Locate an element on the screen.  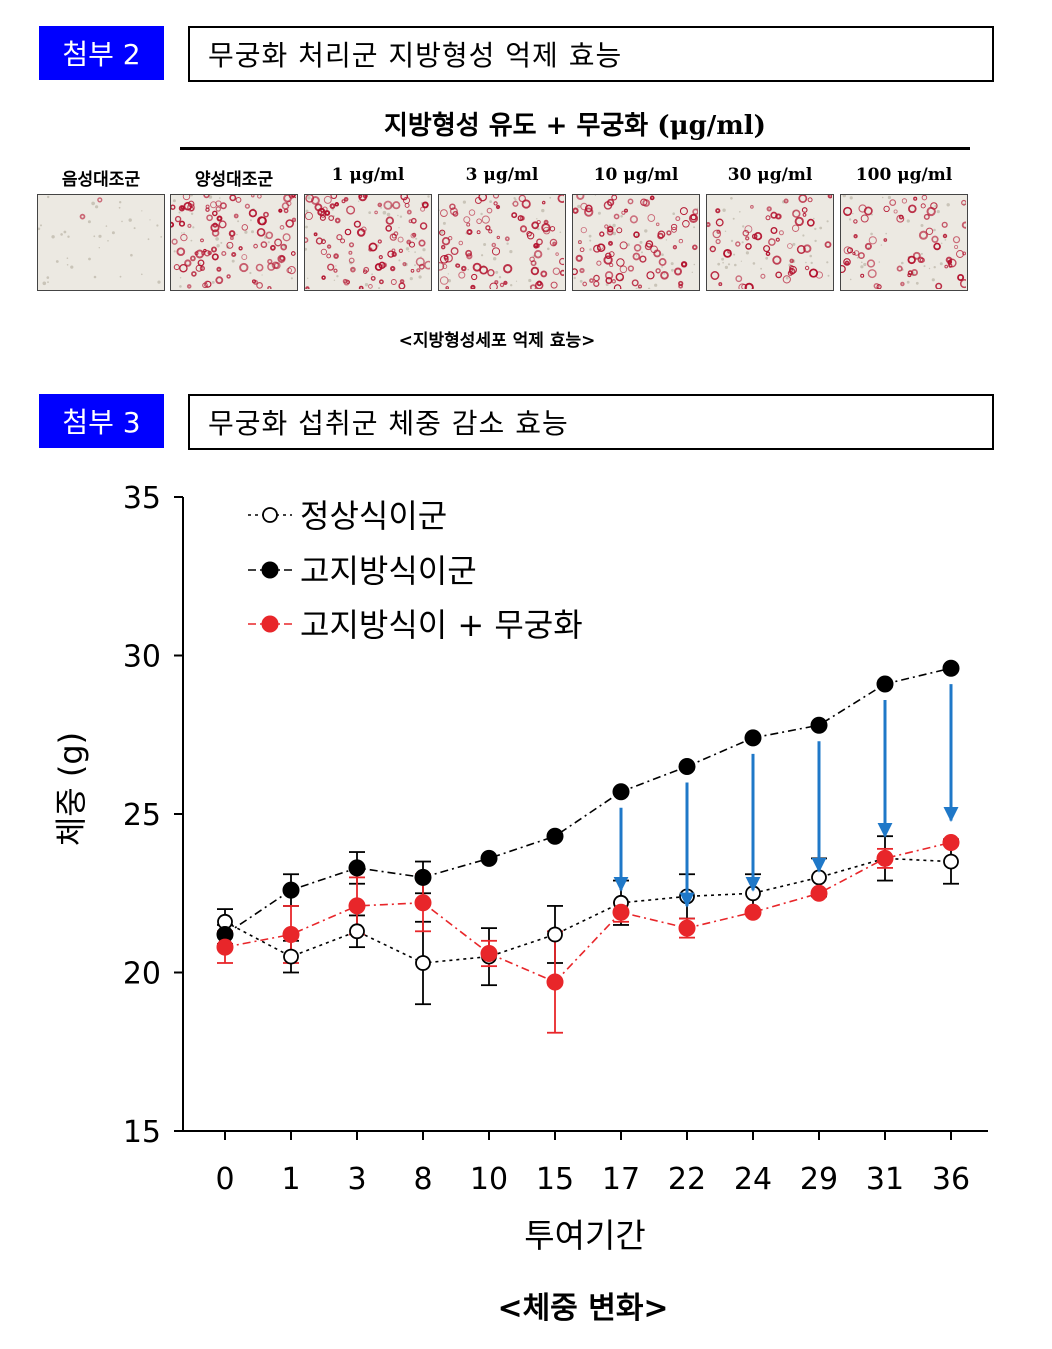
y-tick-label: 15 is located at coordinates (142, 1132).